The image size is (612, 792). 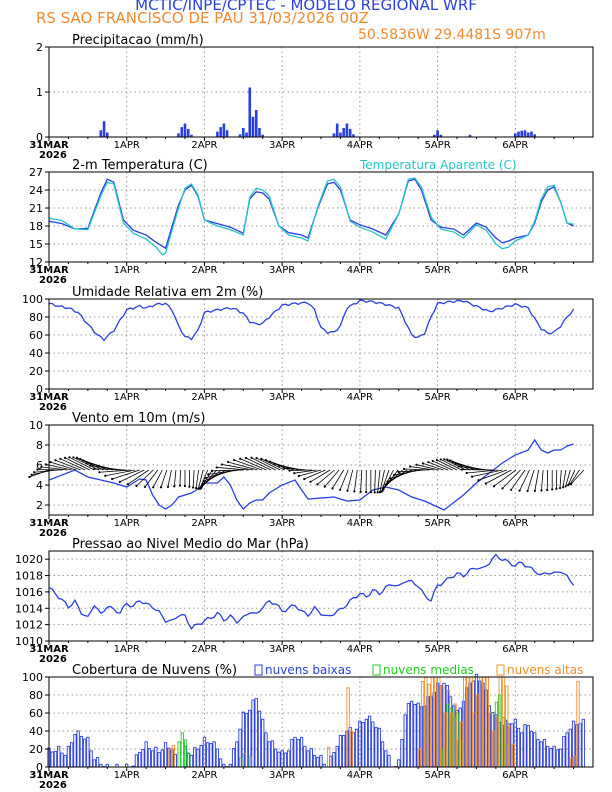 What do you see at coordinates (312, 320) in the screenshot?
I see `series-line` at bounding box center [312, 320].